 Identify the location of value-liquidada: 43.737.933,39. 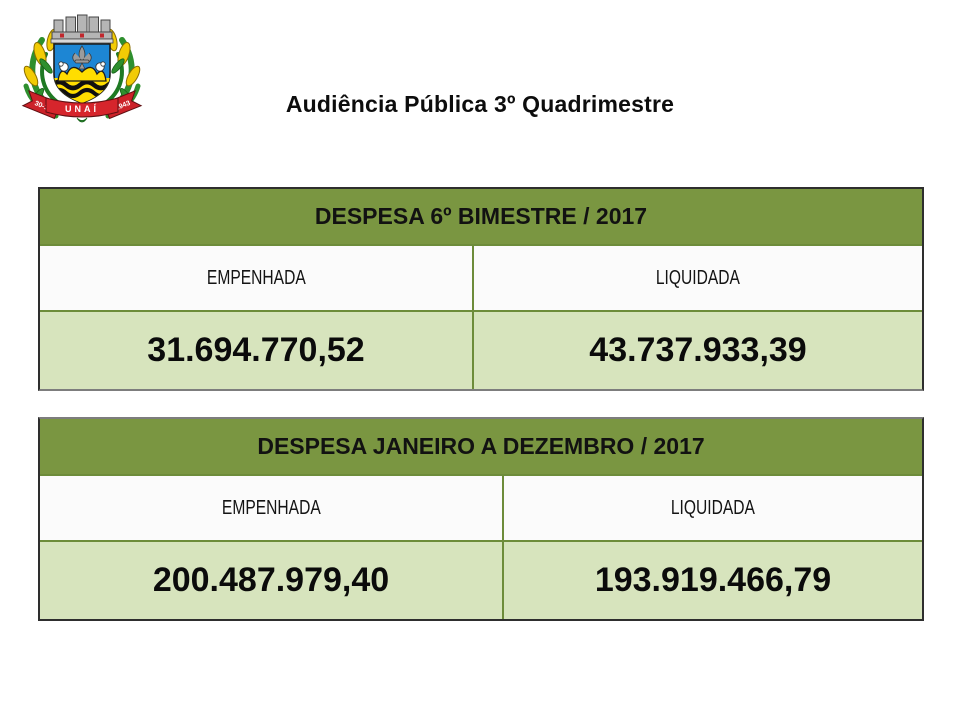
(697, 350).